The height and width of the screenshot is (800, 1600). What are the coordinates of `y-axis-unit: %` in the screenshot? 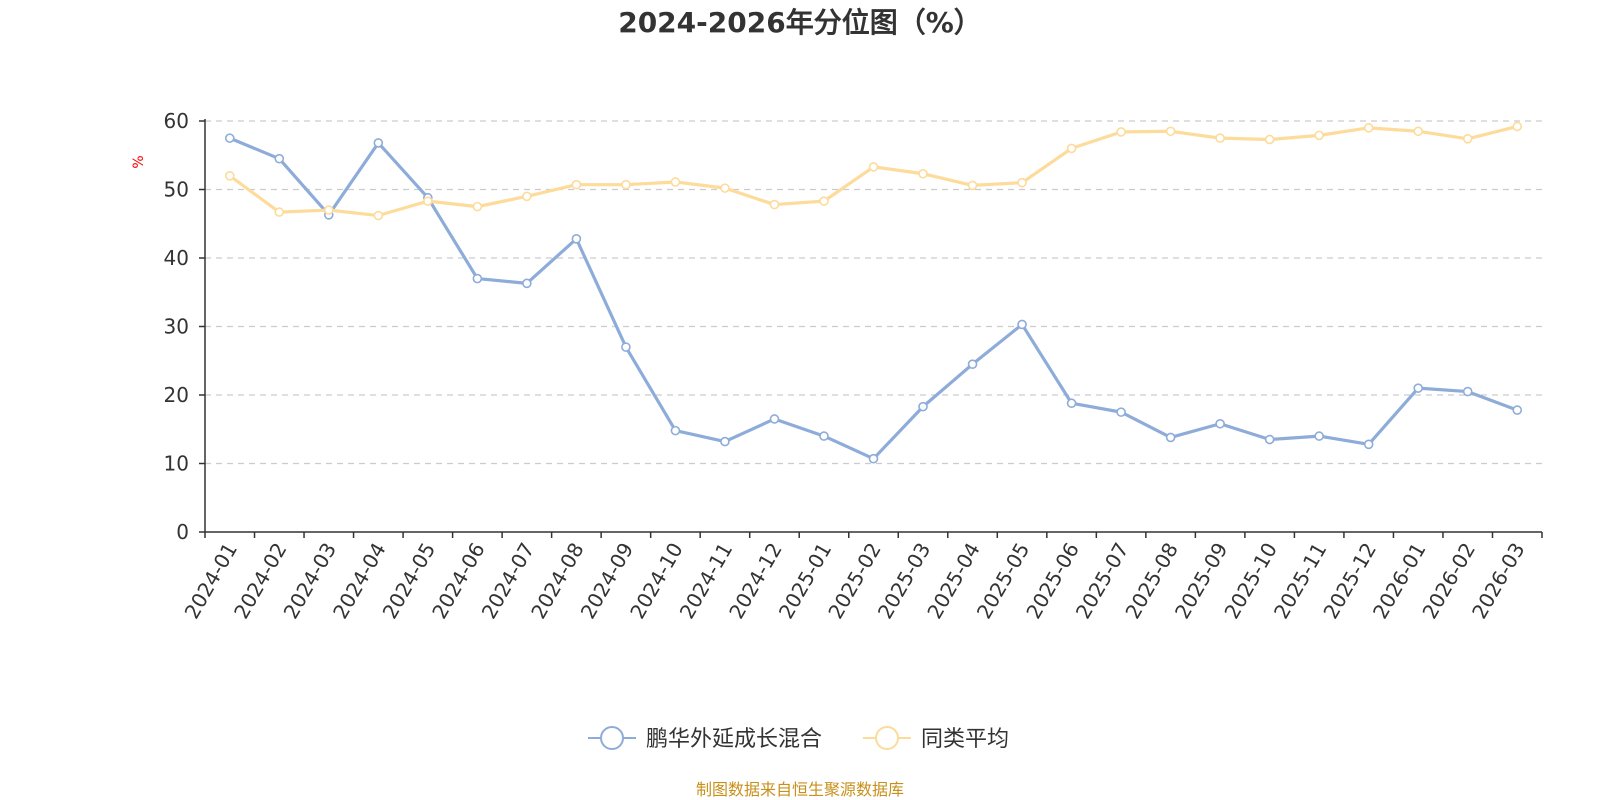 It's located at (139, 161).